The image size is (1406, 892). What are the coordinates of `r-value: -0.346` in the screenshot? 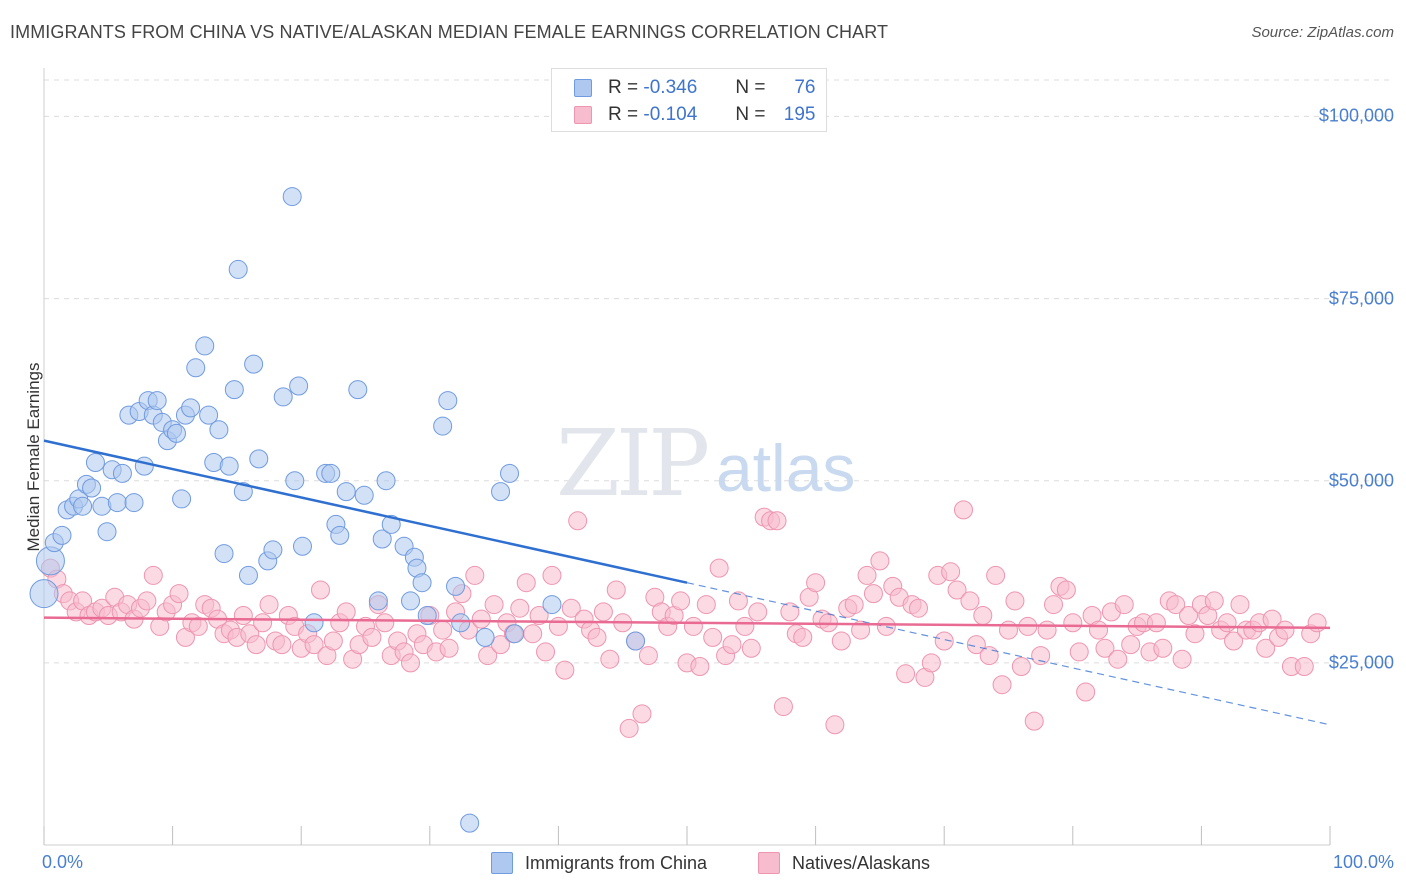 It's located at (670, 87).